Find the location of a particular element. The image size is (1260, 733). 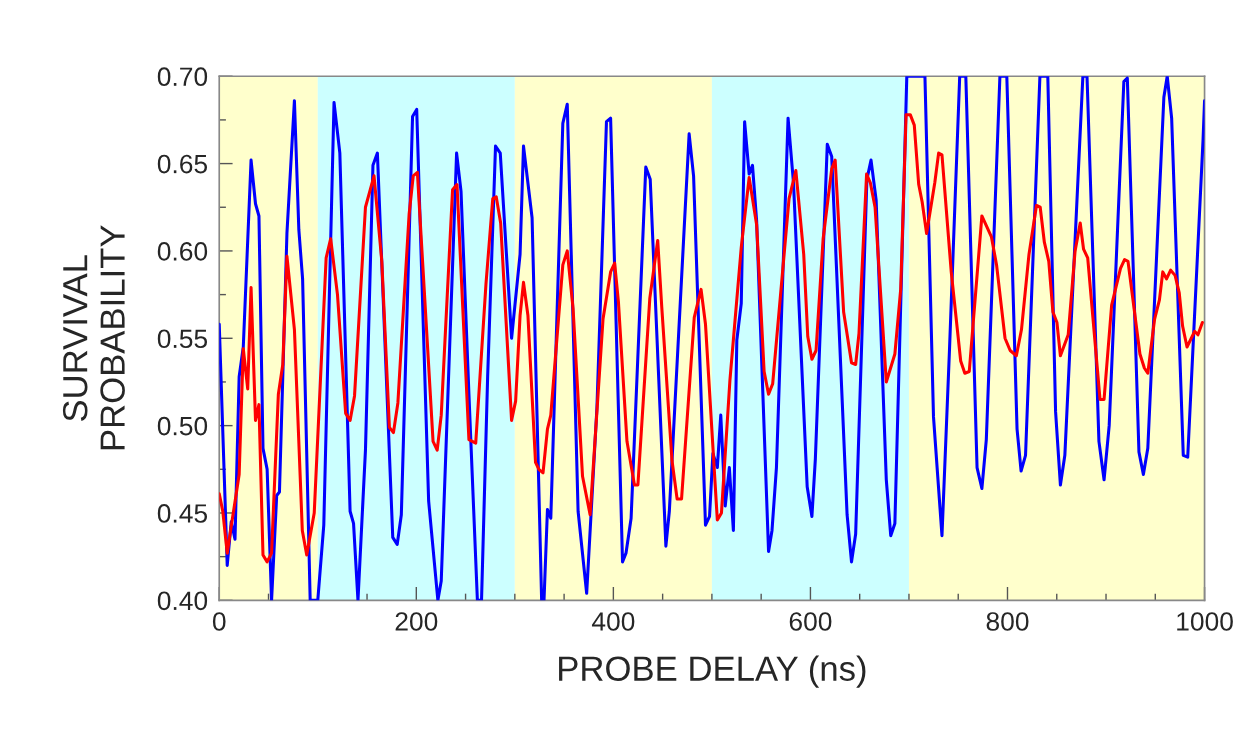

y-tick-label: 0.70 is located at coordinates (182, 77).